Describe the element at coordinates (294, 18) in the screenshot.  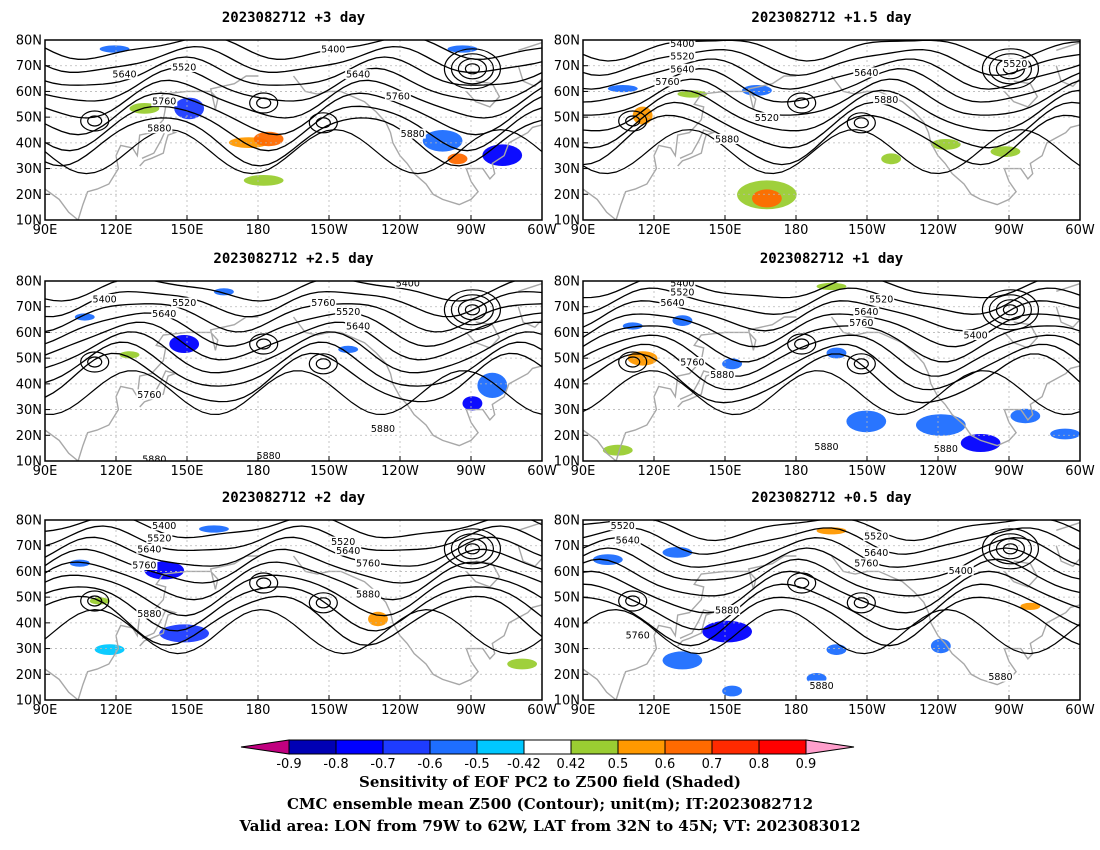
I see `panel-title: 2023082712 +3 day` at that location.